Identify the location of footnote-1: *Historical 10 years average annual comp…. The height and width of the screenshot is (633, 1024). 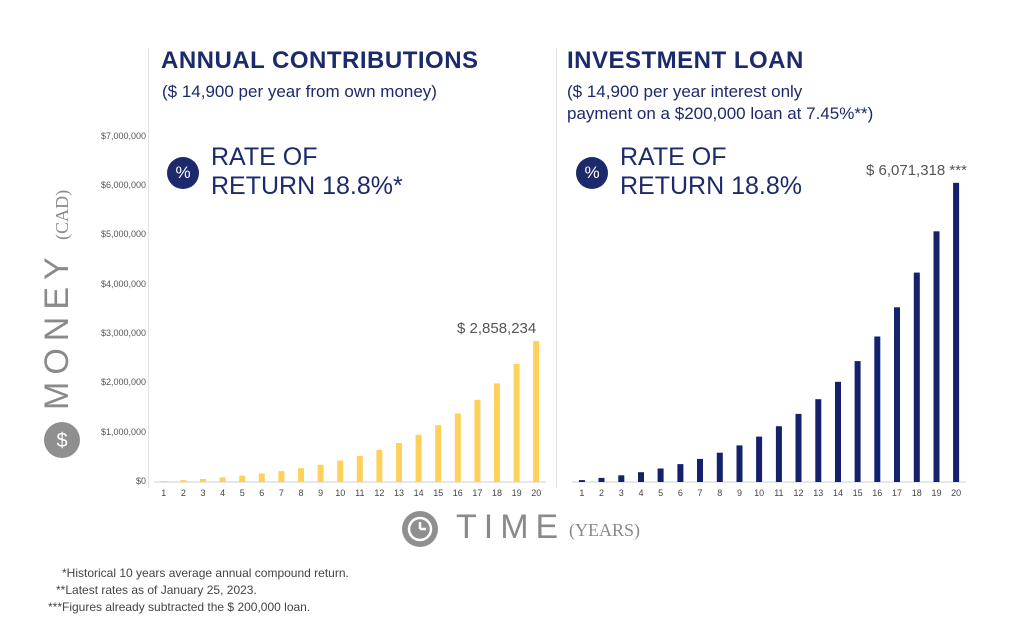
(205, 573).